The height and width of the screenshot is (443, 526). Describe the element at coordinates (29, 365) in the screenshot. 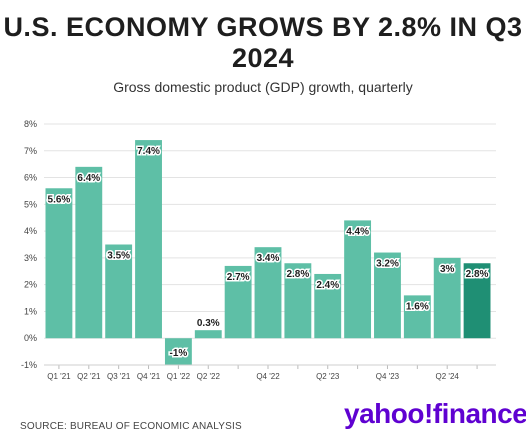

I see `y-tick-label: -1%` at that location.